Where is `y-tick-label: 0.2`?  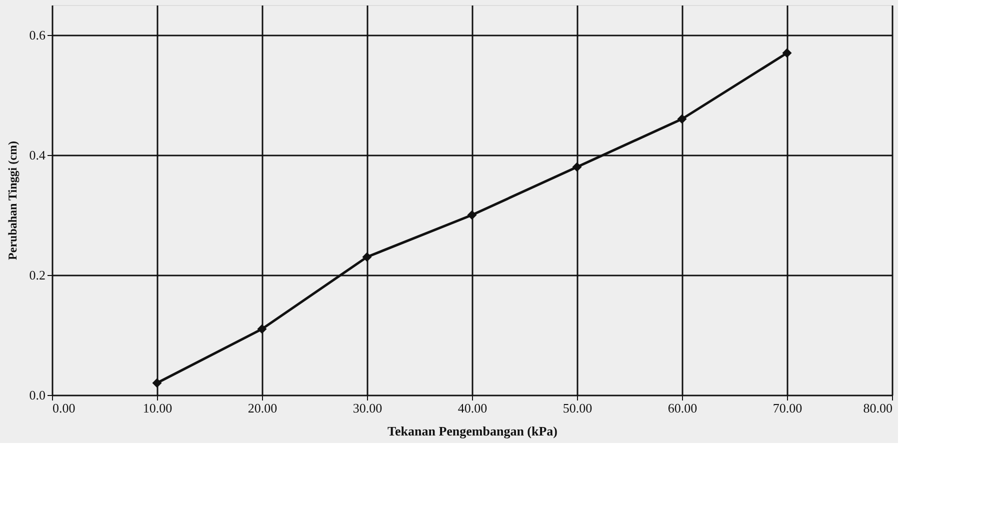
y-tick-label: 0.2 is located at coordinates (37, 275).